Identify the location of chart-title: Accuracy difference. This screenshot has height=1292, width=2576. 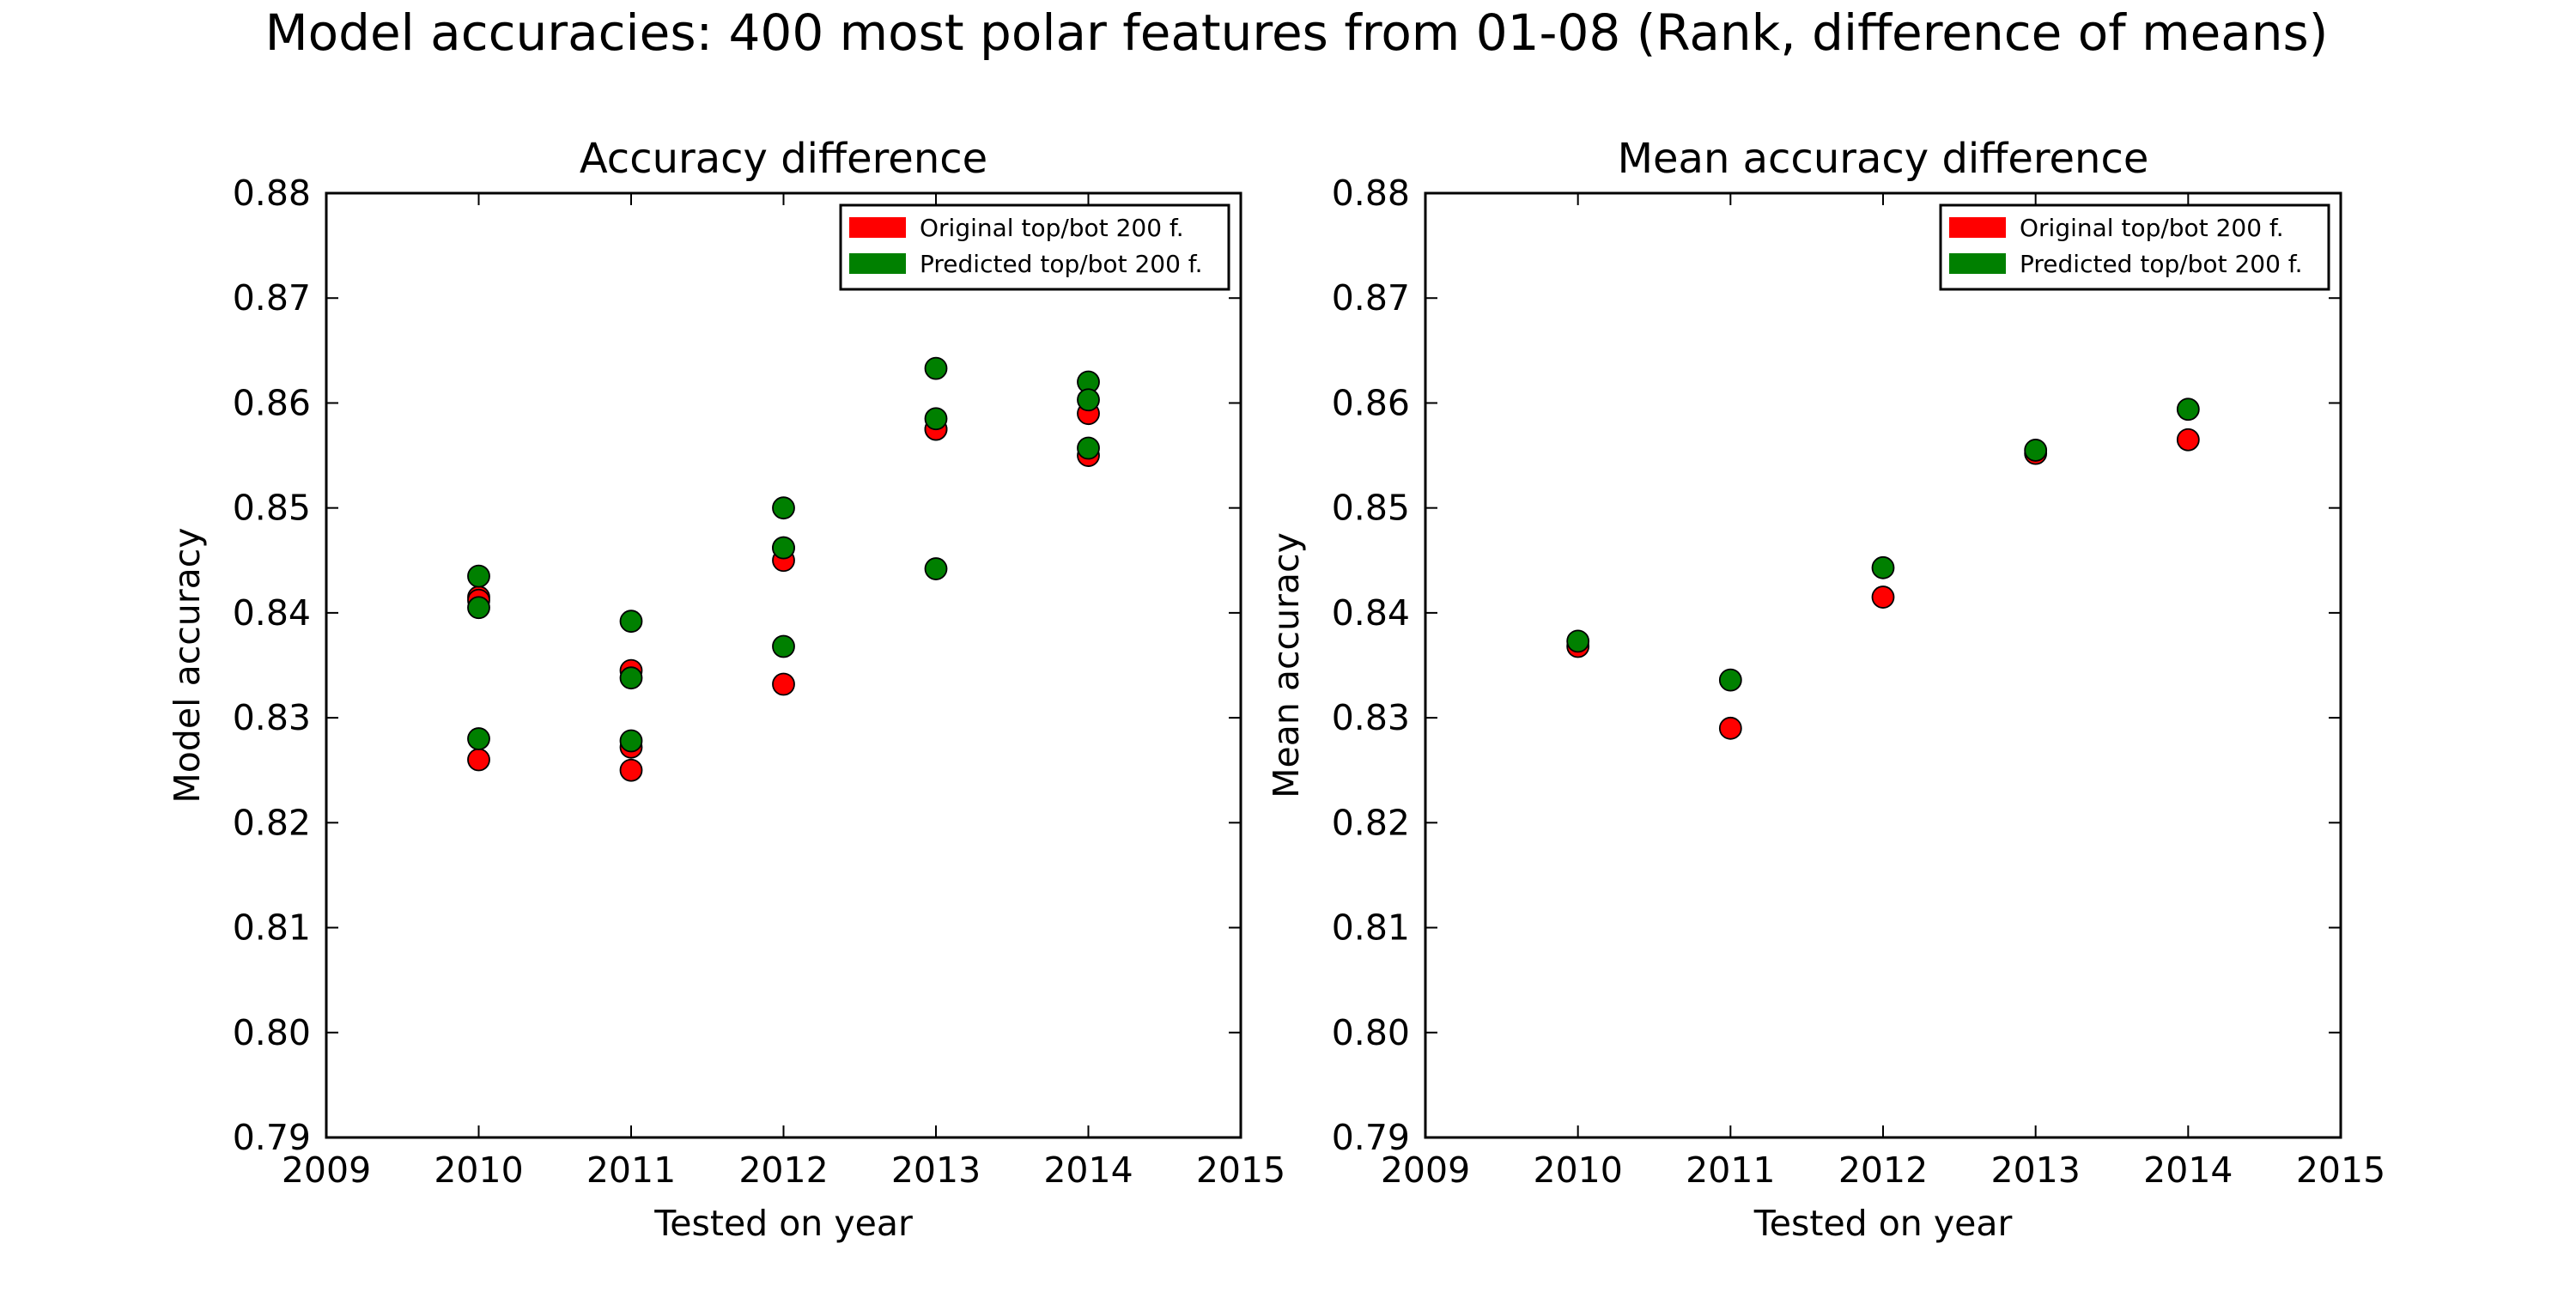
(783, 159).